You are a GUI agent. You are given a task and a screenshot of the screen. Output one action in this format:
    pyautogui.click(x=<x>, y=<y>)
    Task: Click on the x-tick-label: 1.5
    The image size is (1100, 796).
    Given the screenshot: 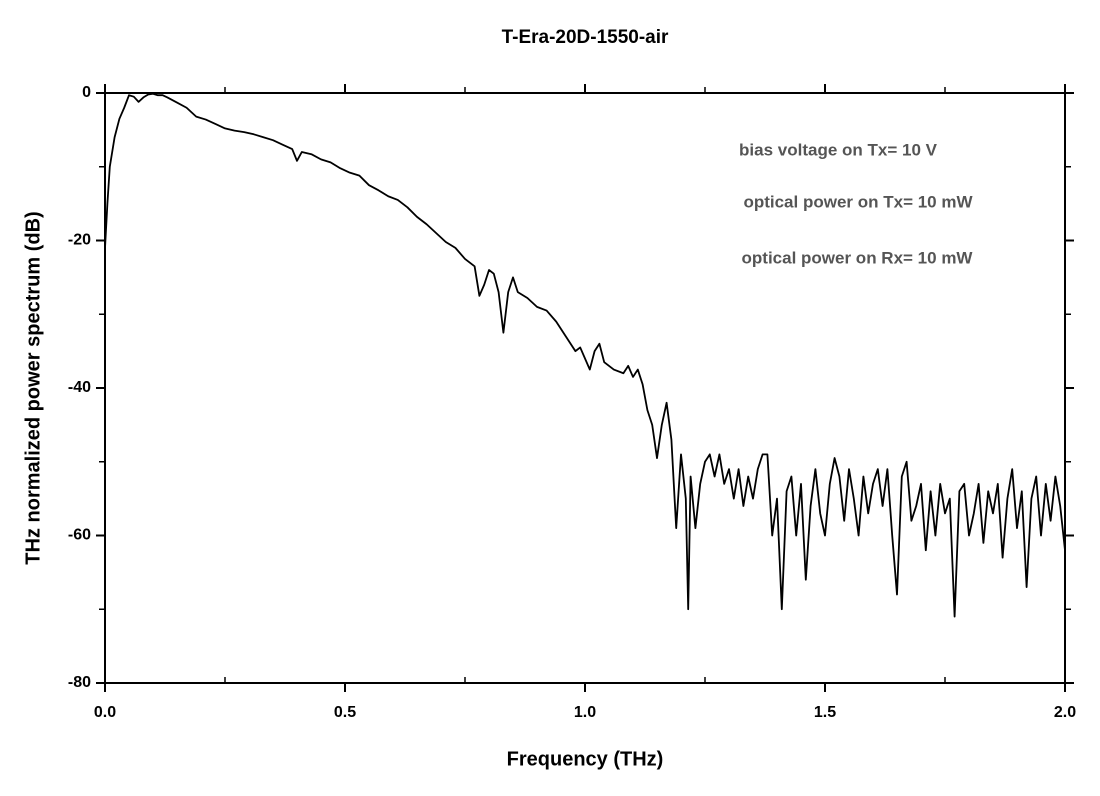 What is the action you would take?
    pyautogui.click(x=825, y=712)
    